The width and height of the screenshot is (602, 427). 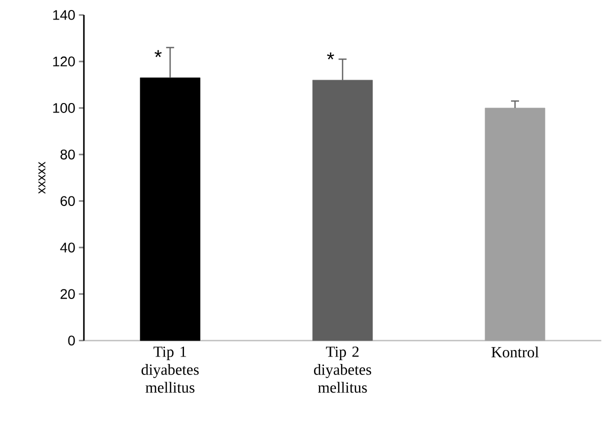 I want to click on x-tick-label: Tip 1 diyabetes mellitus, so click(x=170, y=369).